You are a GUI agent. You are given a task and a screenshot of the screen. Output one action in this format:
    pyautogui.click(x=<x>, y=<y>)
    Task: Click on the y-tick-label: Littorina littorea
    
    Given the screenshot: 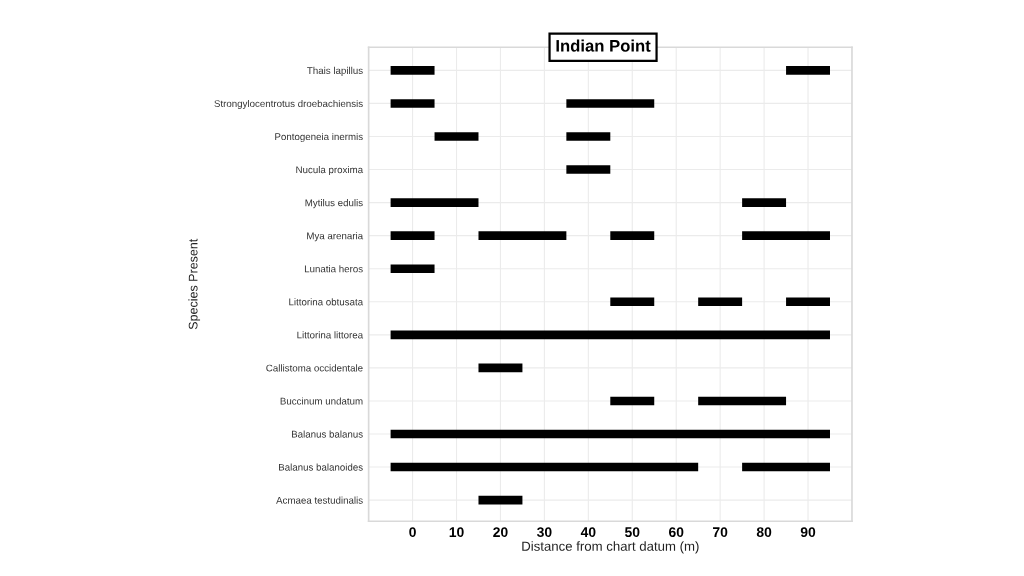 What is the action you would take?
    pyautogui.click(x=330, y=335)
    